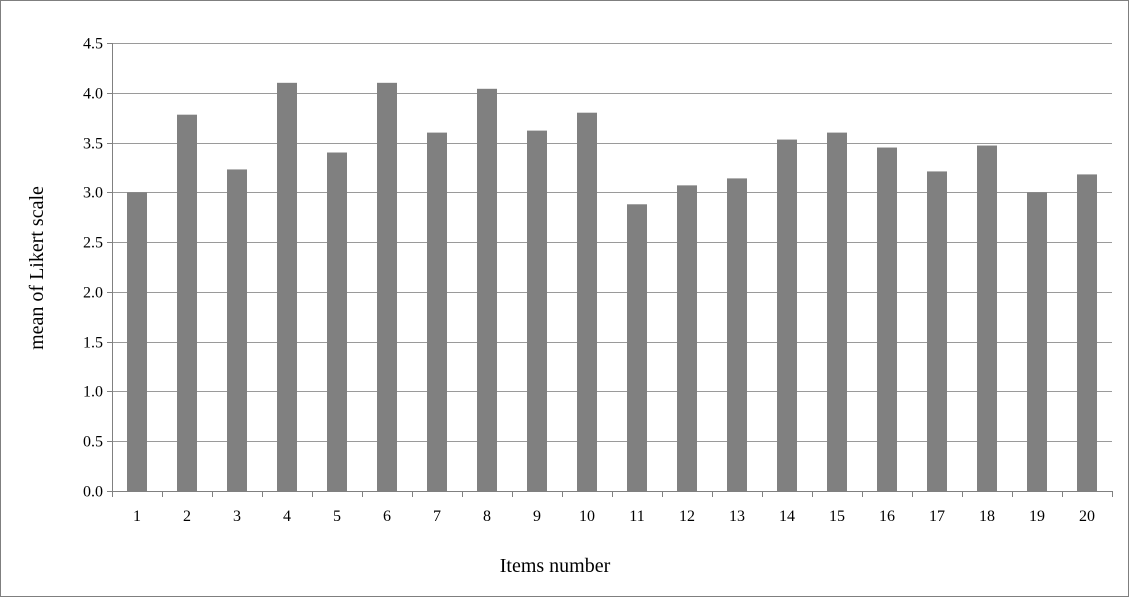 The height and width of the screenshot is (597, 1130). What do you see at coordinates (555, 566) in the screenshot?
I see `x-axis-title: Items number` at bounding box center [555, 566].